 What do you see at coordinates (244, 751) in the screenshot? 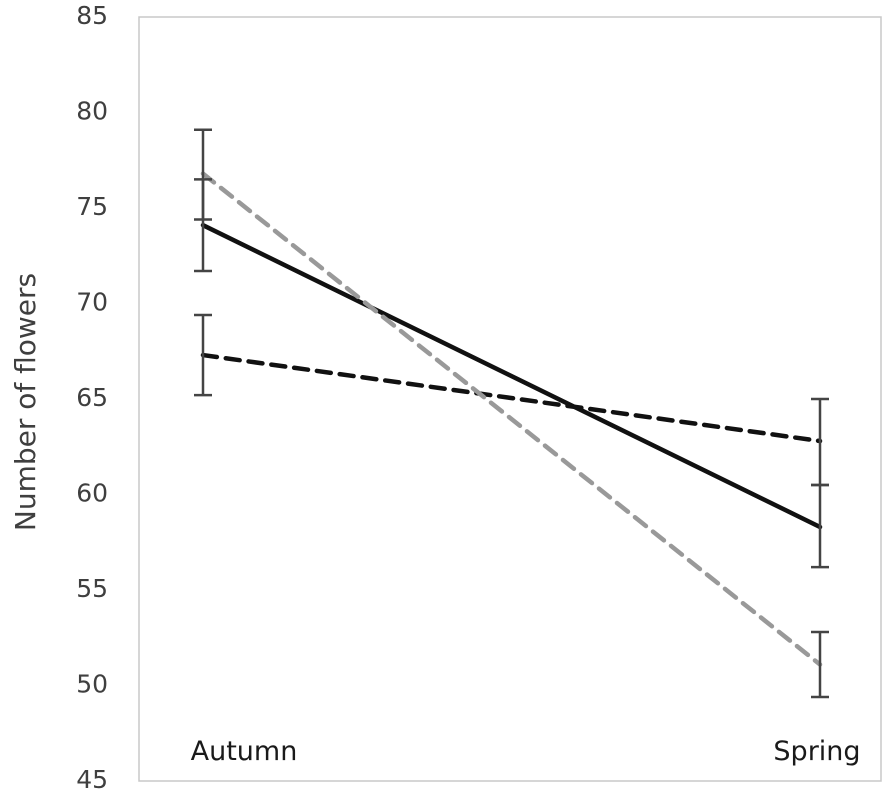
I see `category-label: Autumn` at bounding box center [244, 751].